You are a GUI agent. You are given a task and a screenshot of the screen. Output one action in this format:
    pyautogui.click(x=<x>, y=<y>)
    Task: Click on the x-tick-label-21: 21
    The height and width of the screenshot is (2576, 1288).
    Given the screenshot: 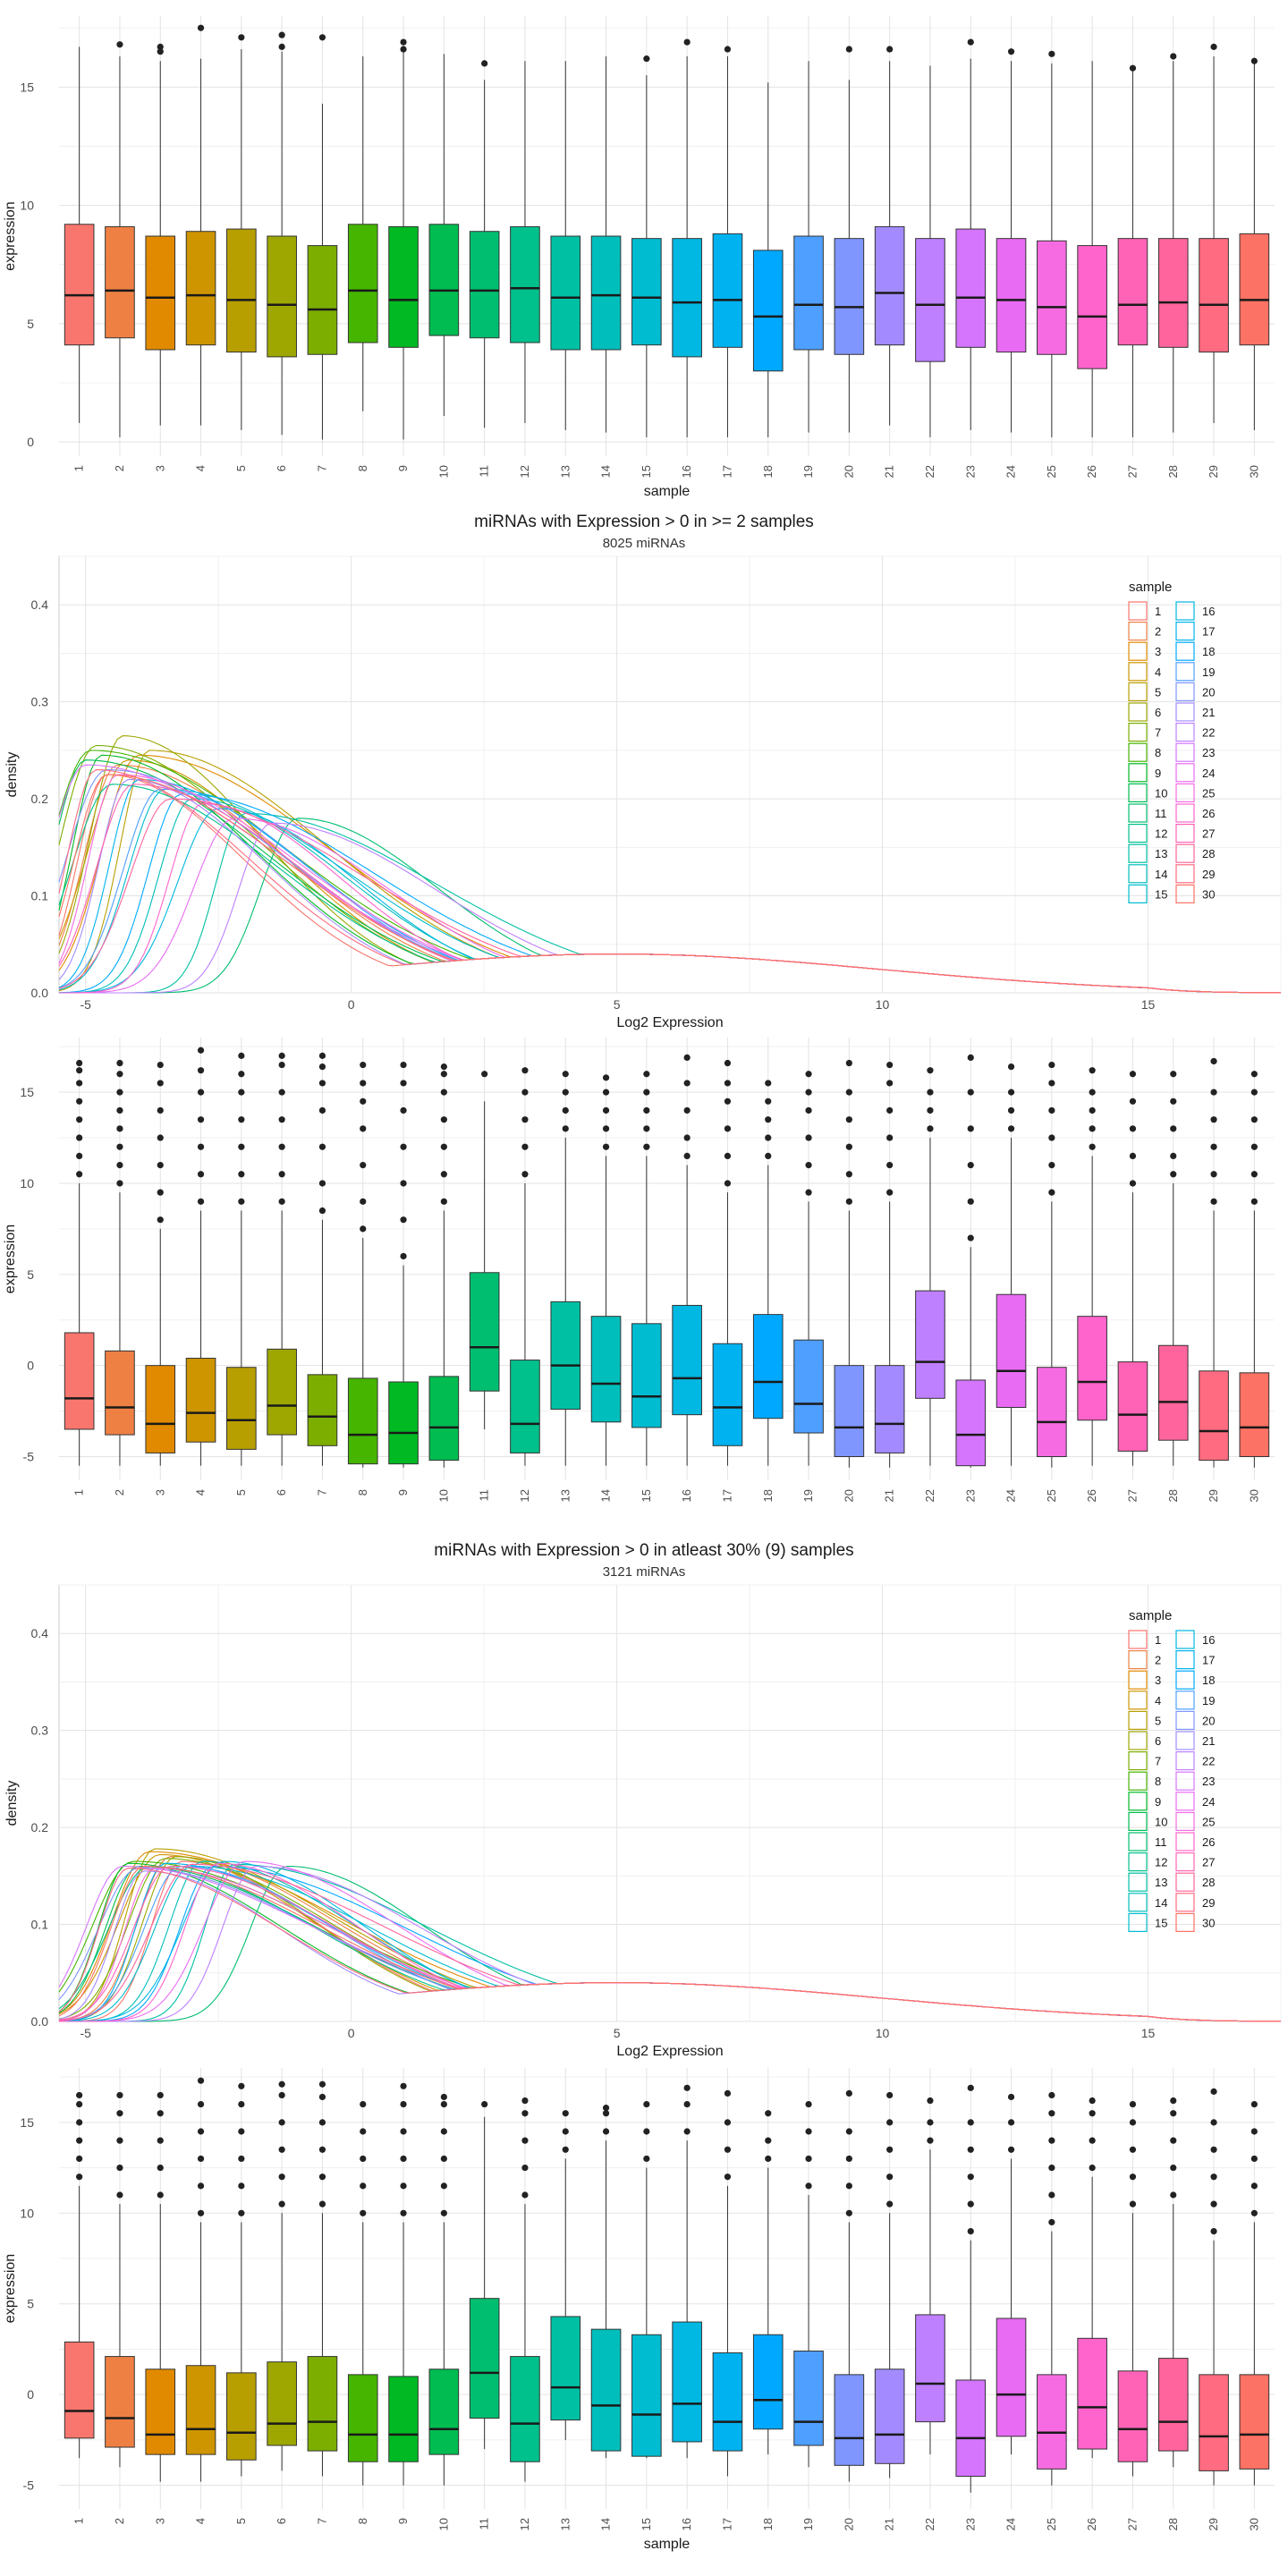 What is the action you would take?
    pyautogui.click(x=889, y=471)
    